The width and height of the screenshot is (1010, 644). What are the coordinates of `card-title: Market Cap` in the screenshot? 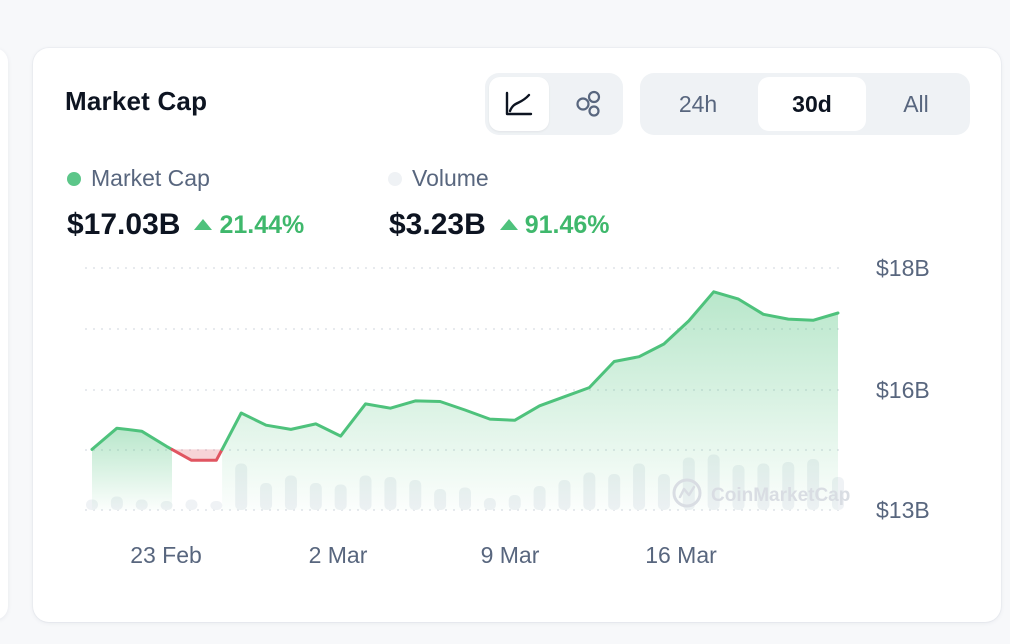 It's located at (136, 101).